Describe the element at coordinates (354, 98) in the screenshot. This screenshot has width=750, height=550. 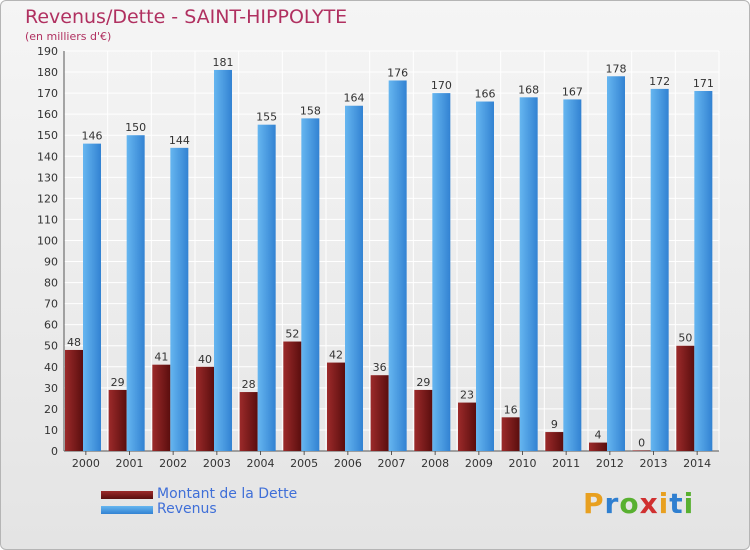
I see `data-label-revenus: 164` at that location.